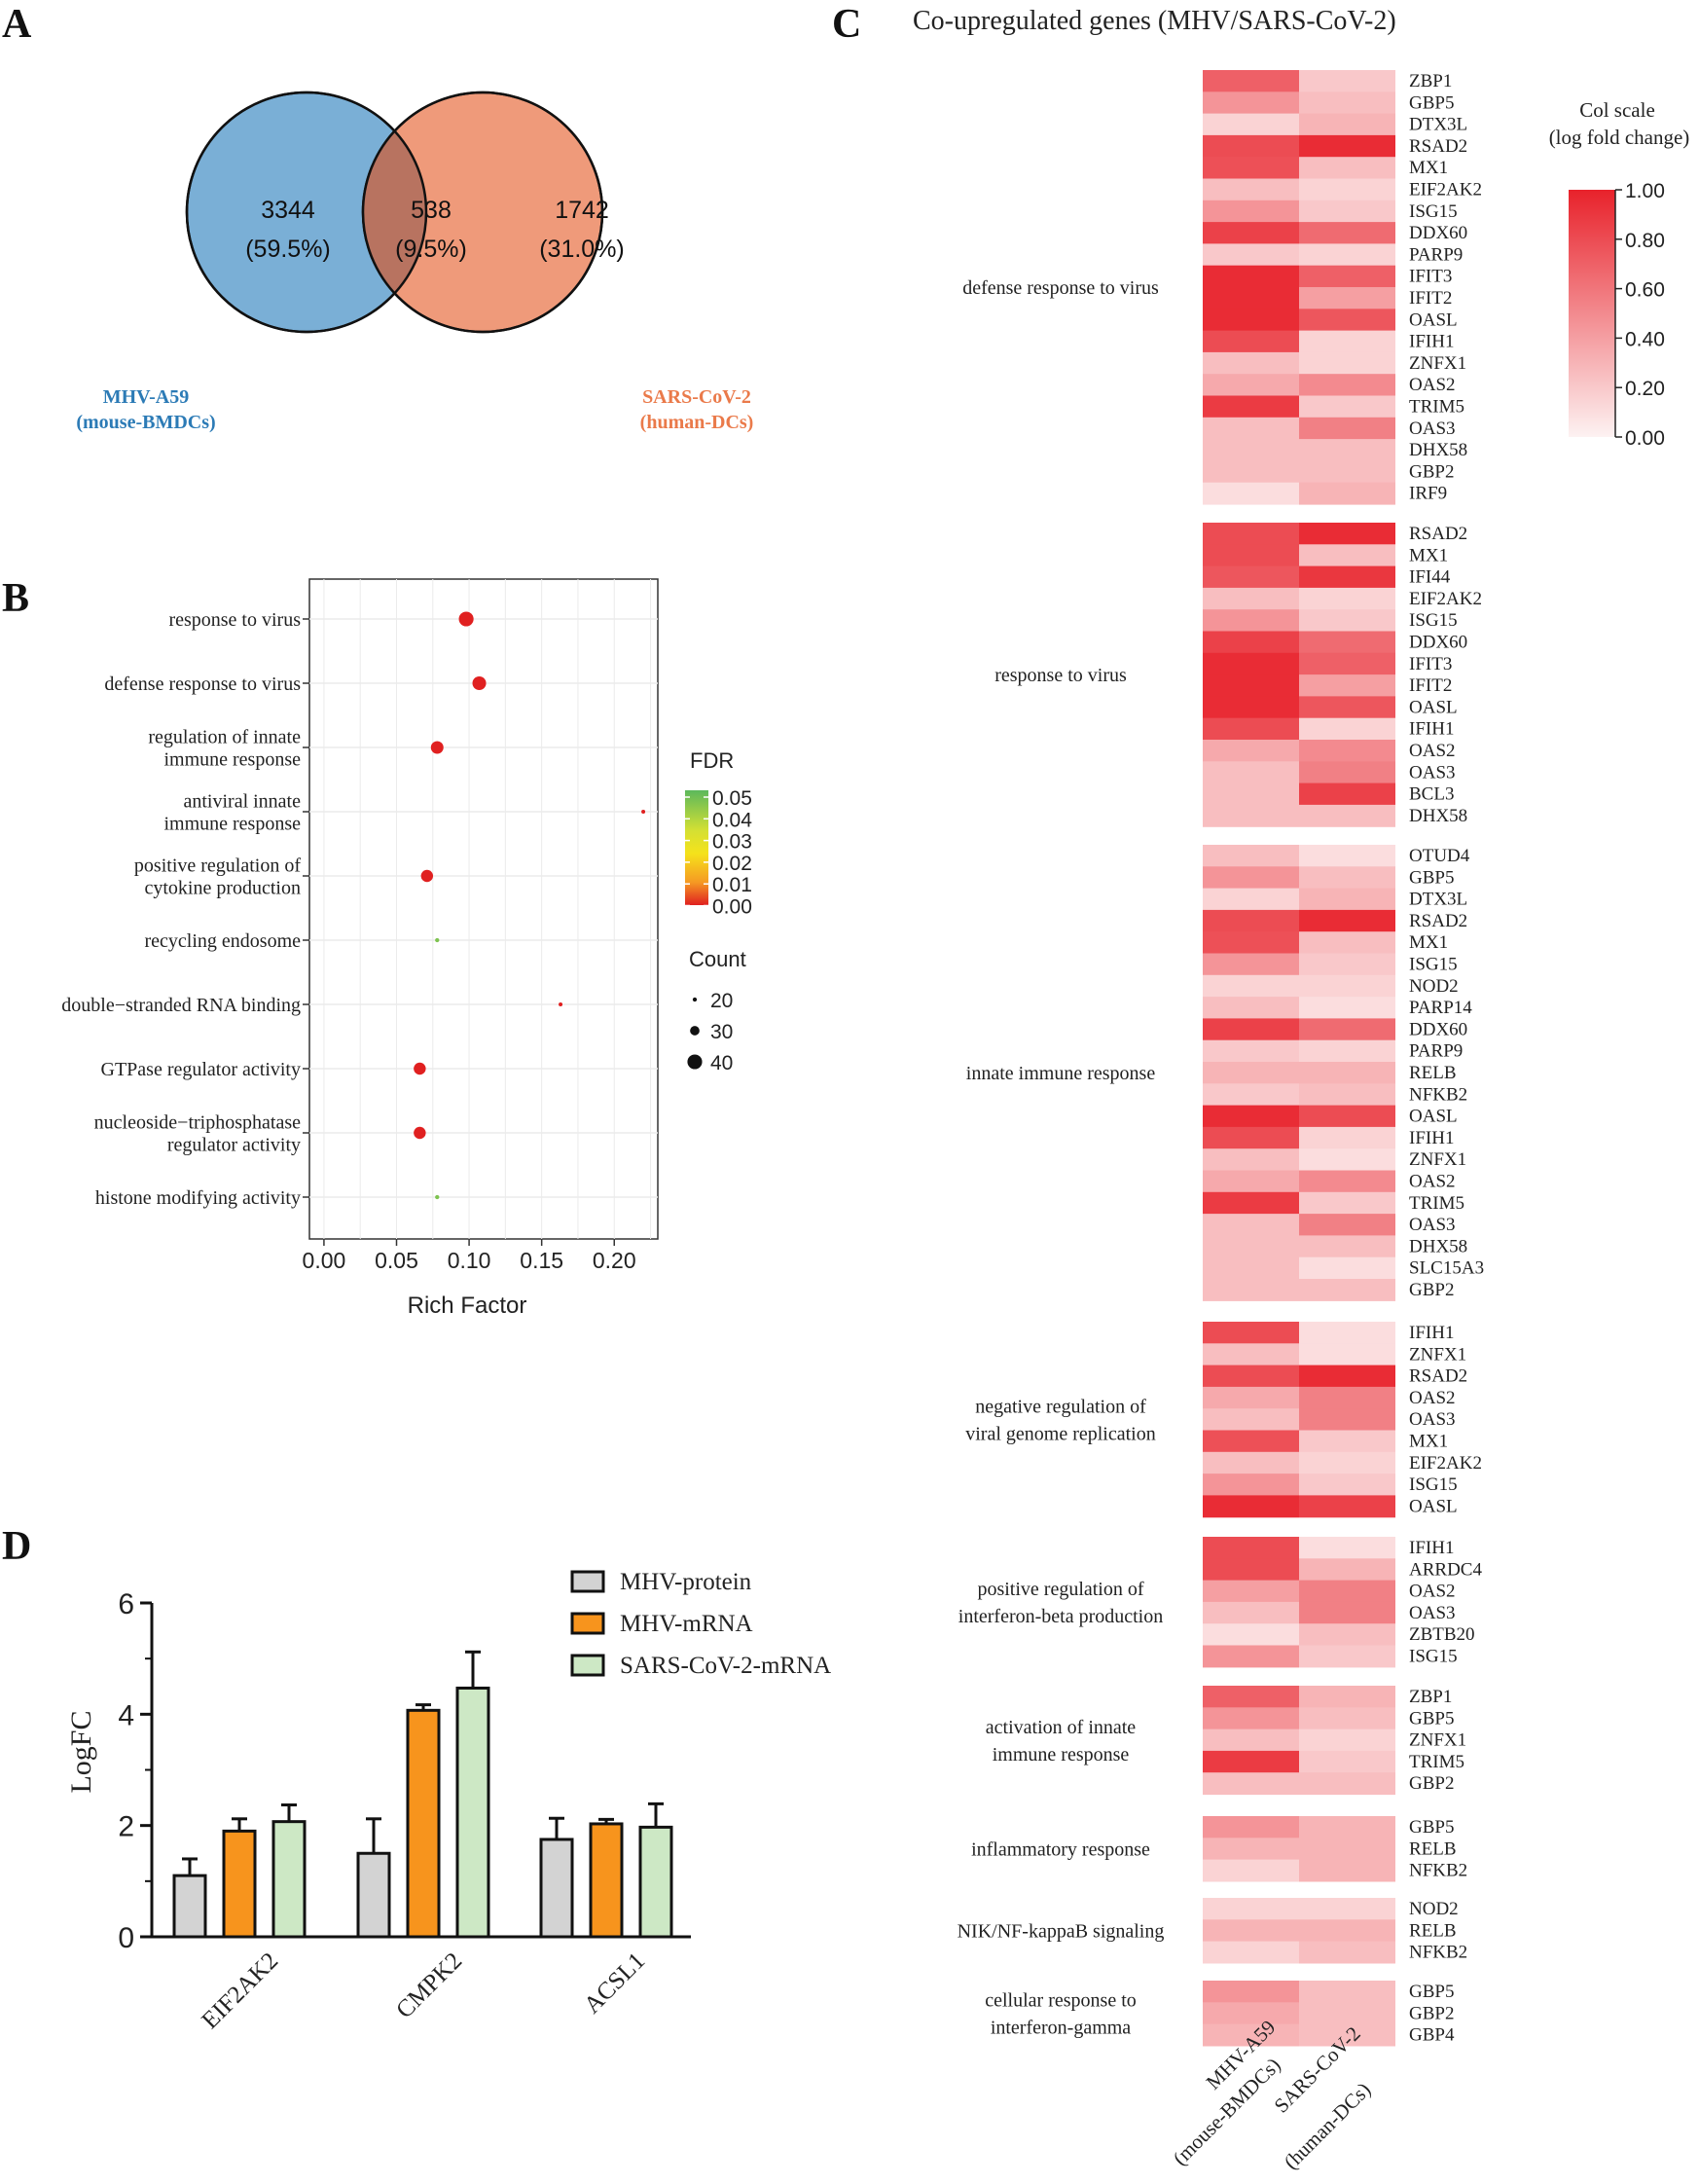  Describe the element at coordinates (135, 1827) in the screenshot. I see `barplot-ytick: 2` at that location.